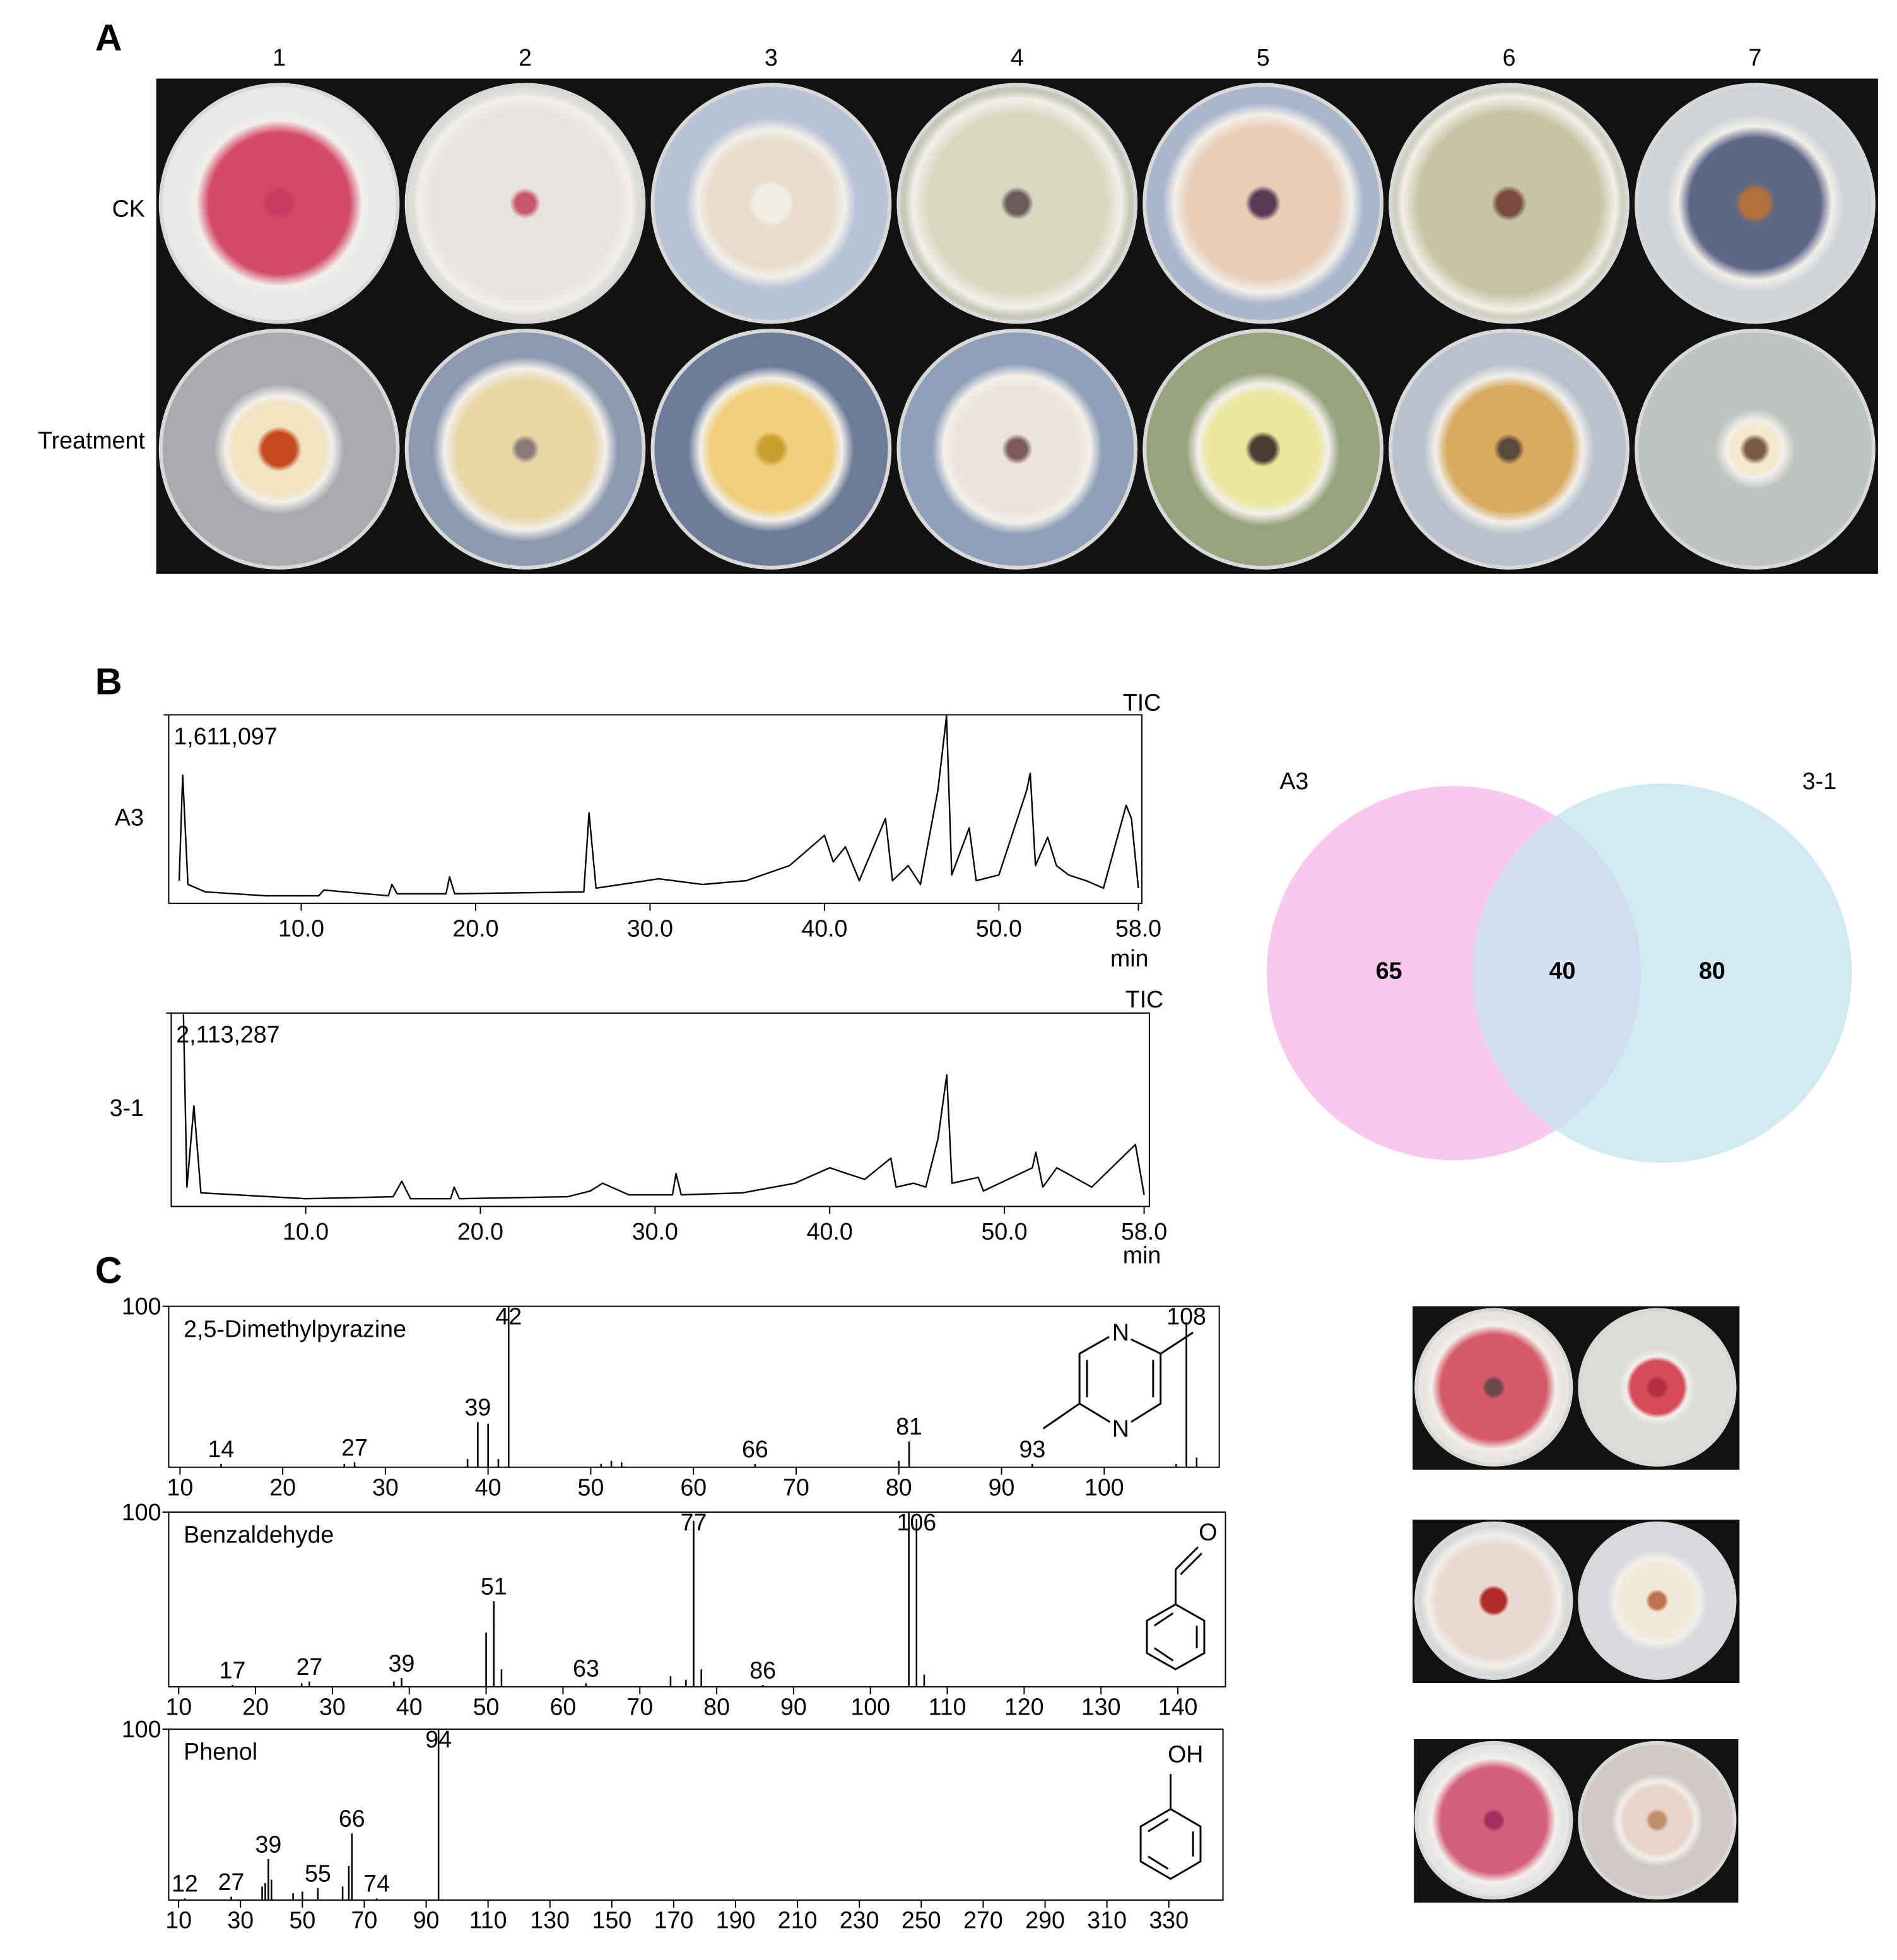 The height and width of the screenshot is (1960, 1897). Describe the element at coordinates (1045, 1921) in the screenshot. I see `x-tick-label: 290` at that location.